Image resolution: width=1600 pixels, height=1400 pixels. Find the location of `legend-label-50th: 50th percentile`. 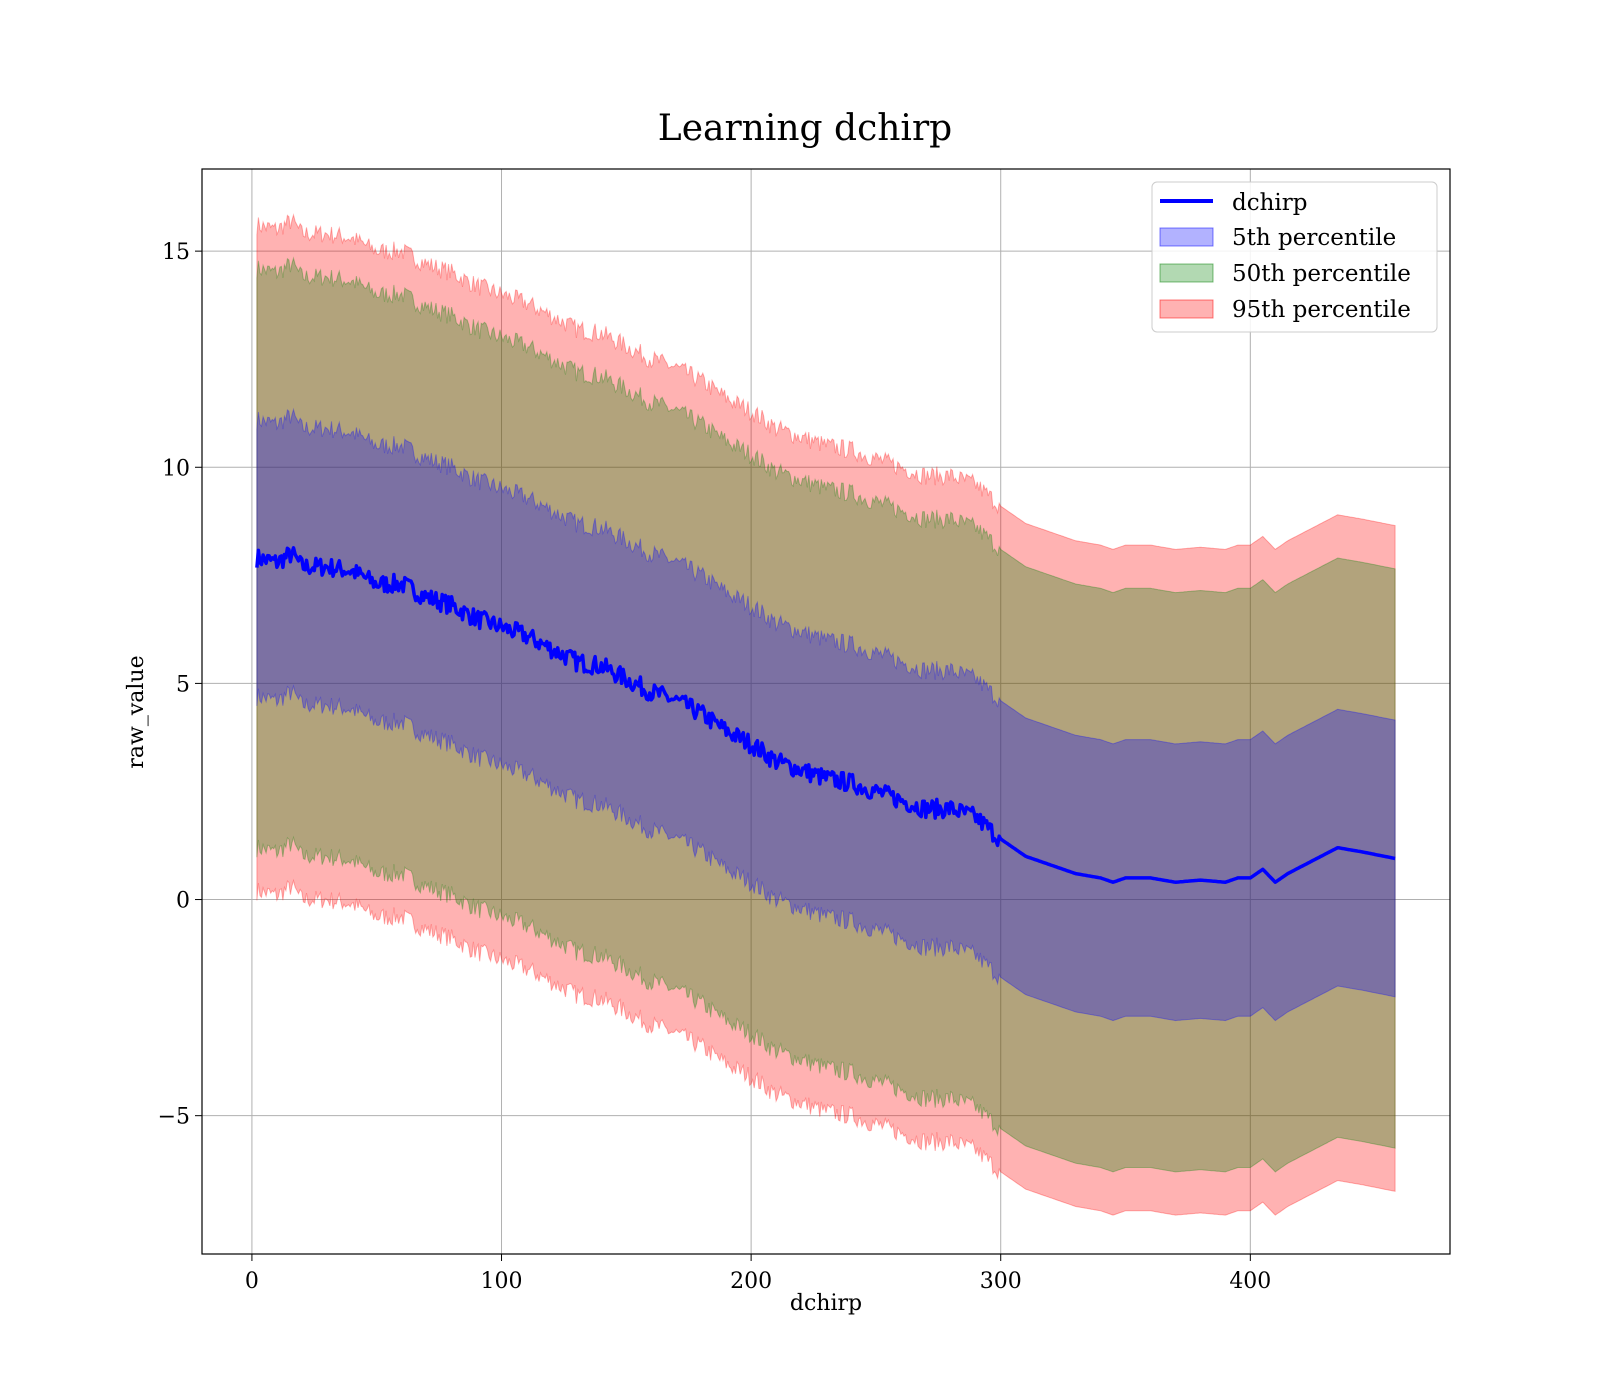

legend-label-50th: 50th percentile is located at coordinates (1321, 274).